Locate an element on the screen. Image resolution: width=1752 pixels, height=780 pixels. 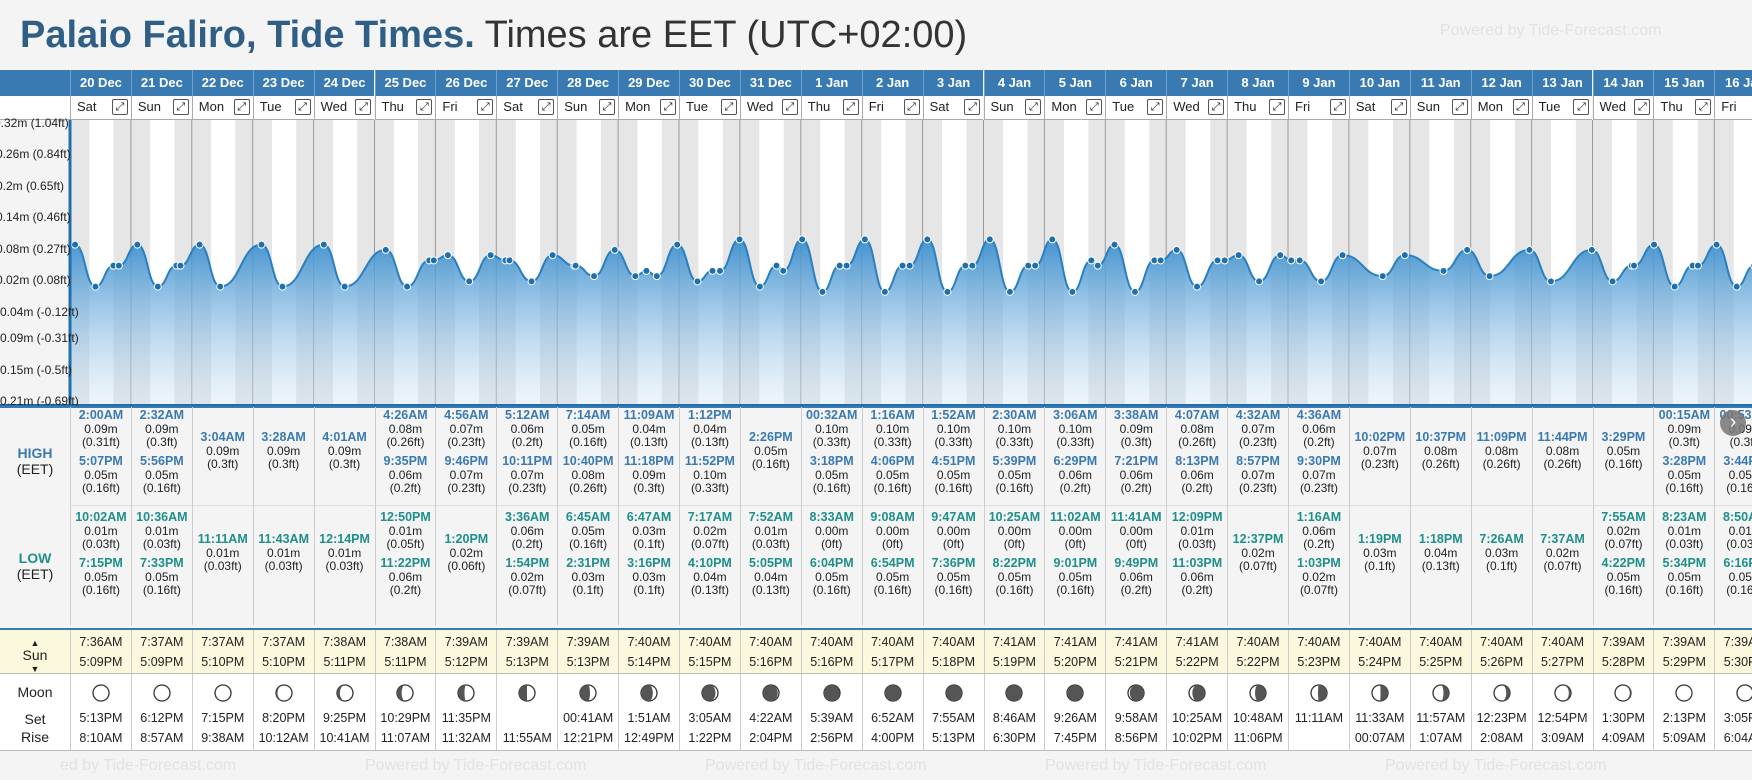
scroll-next-icon: › is located at coordinates (1733, 423).